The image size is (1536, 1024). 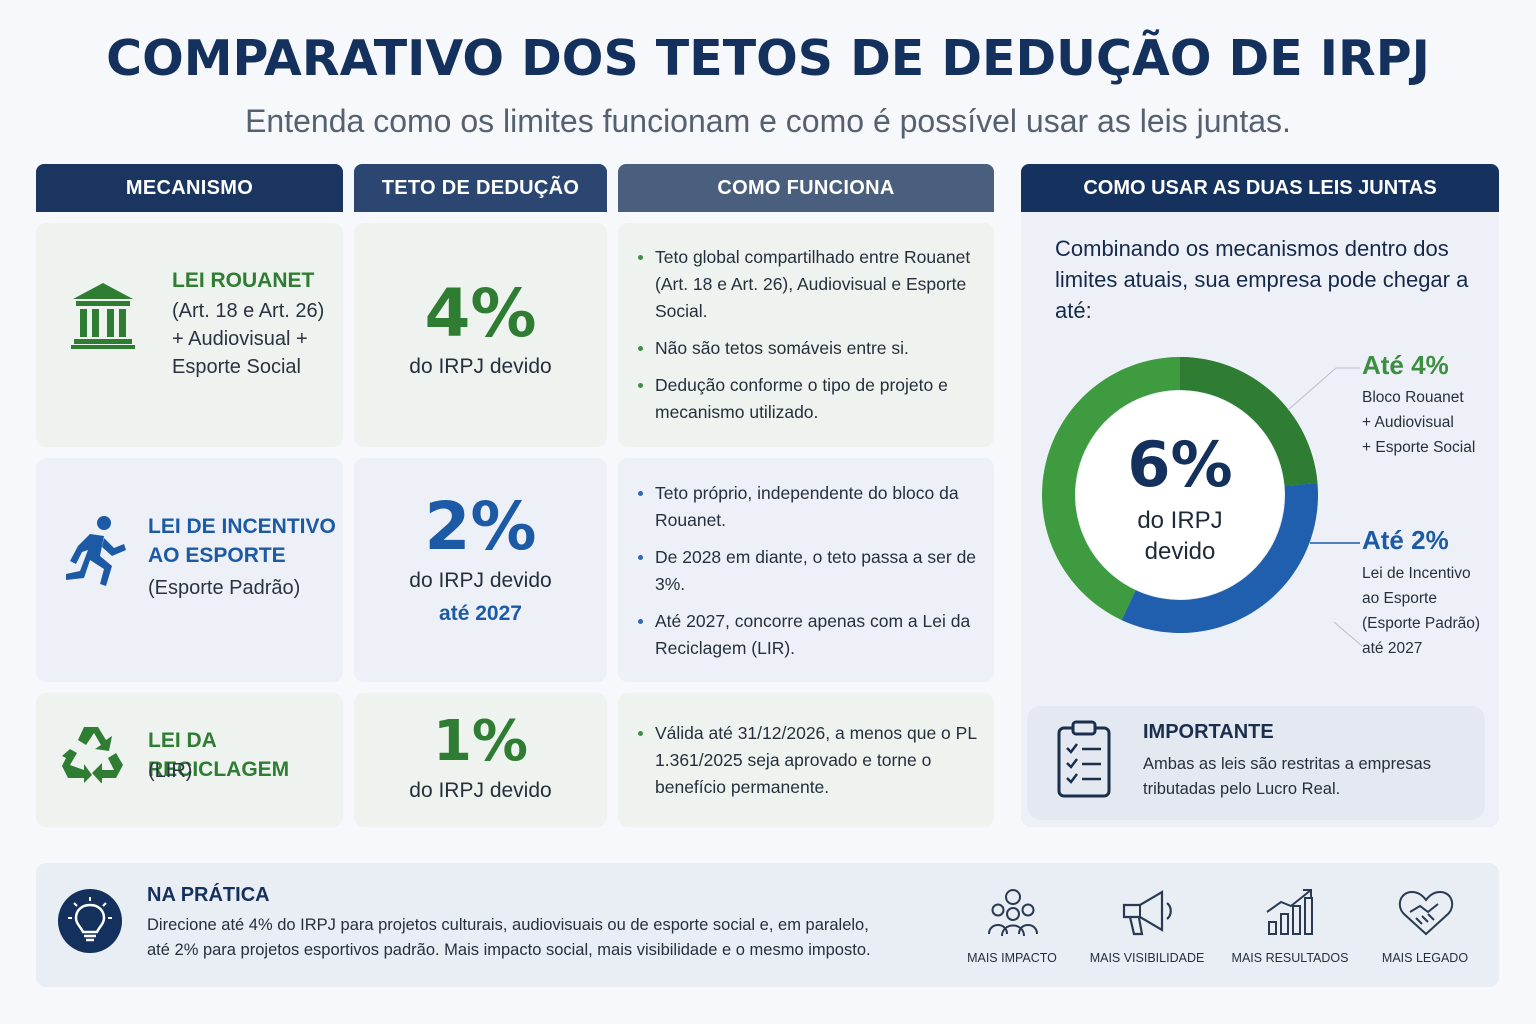 I want to click on benefit-label: MAIS RESULTADOS, so click(x=1290, y=958).